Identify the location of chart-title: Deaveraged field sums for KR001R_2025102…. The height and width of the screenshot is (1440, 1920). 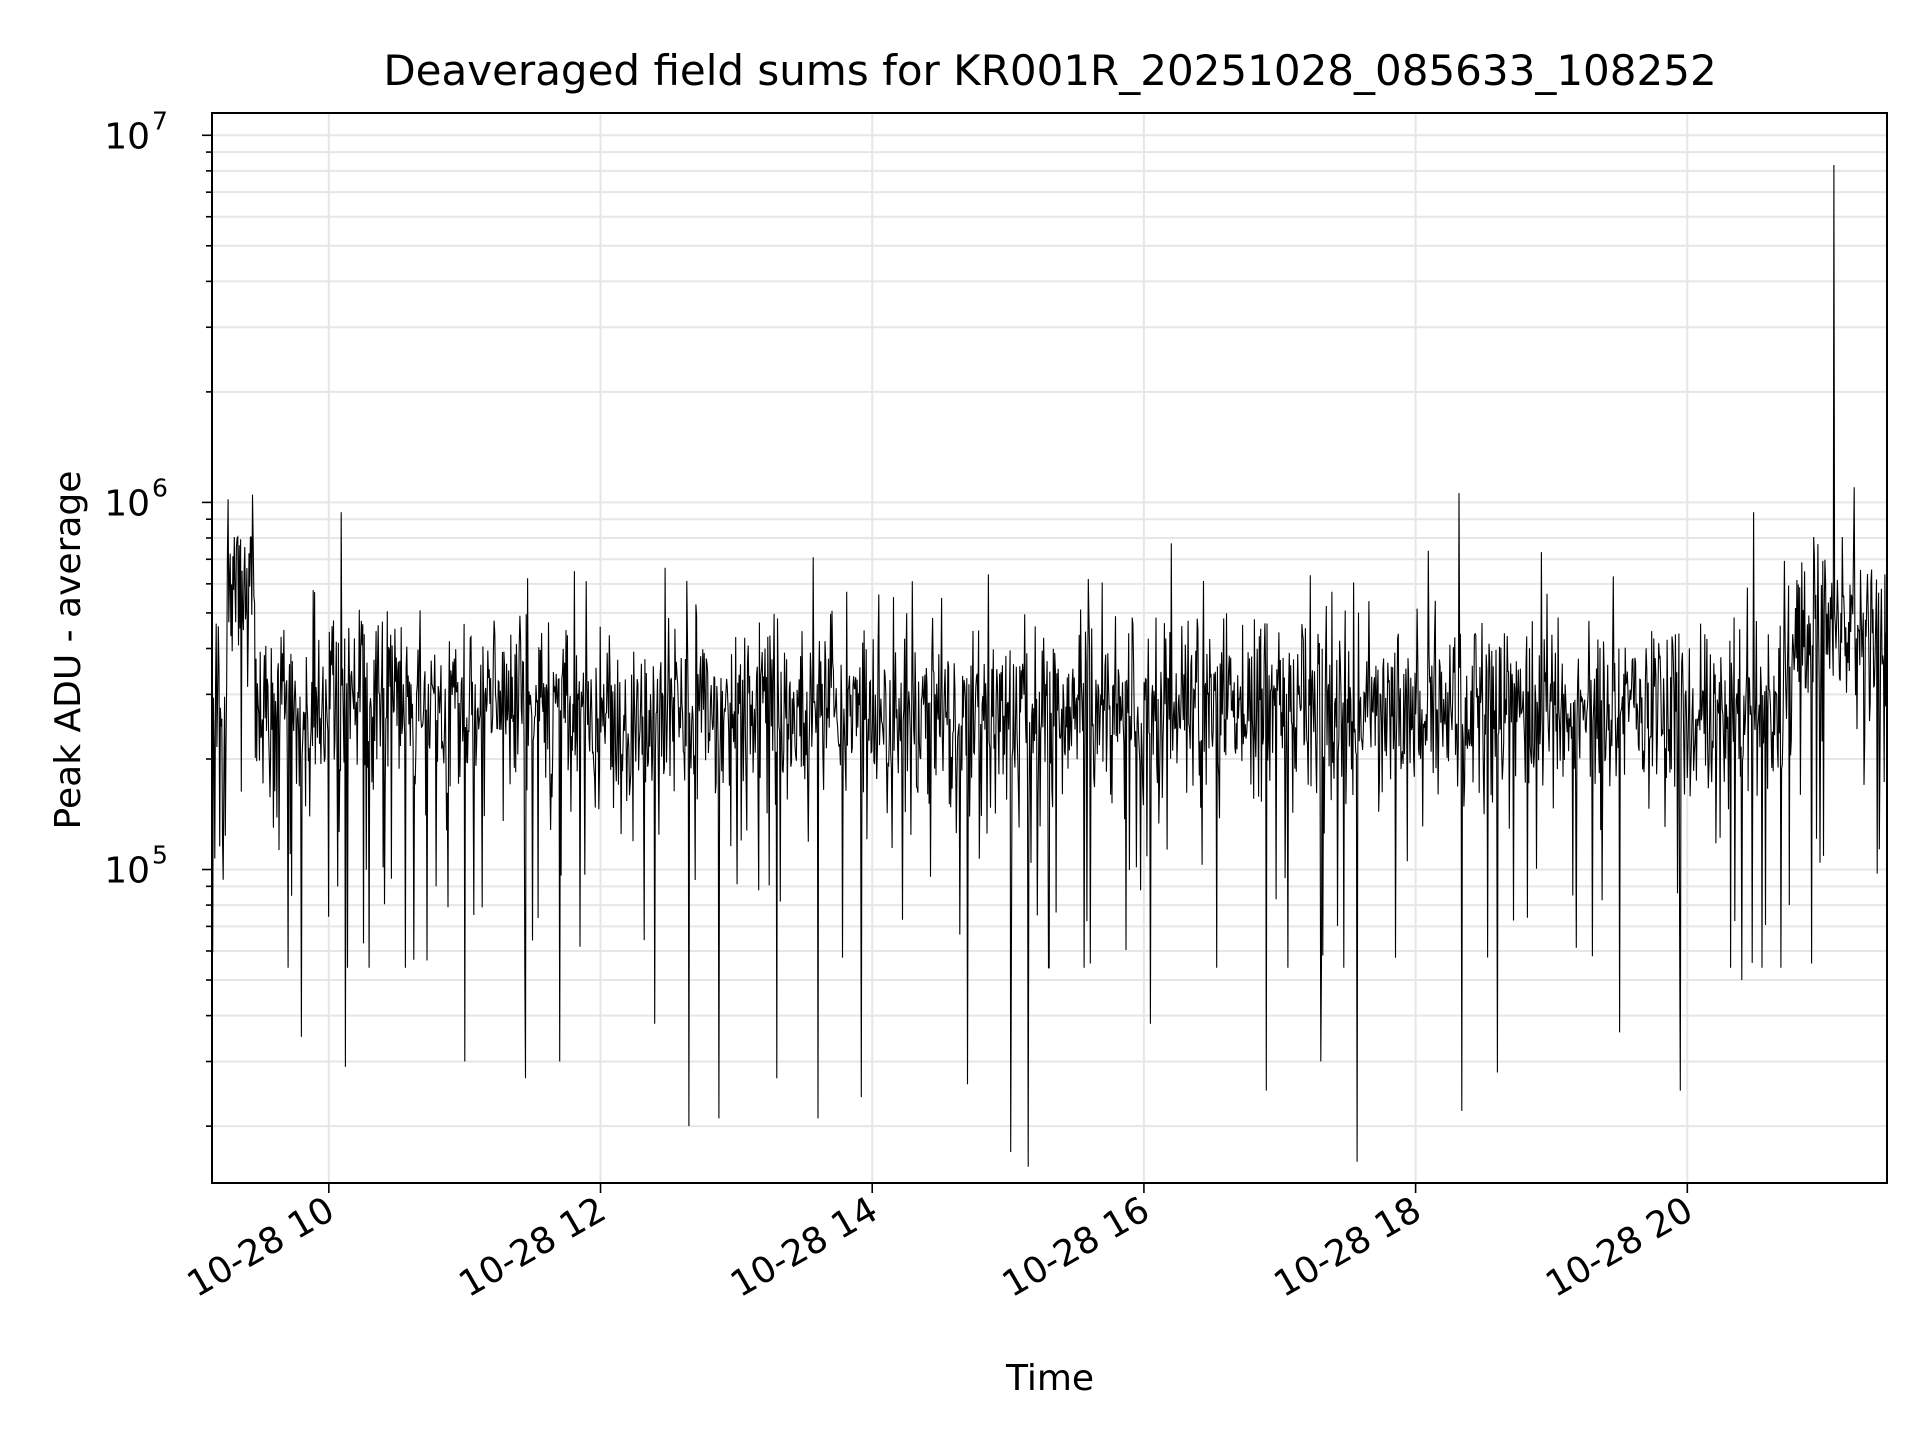
(1049, 70).